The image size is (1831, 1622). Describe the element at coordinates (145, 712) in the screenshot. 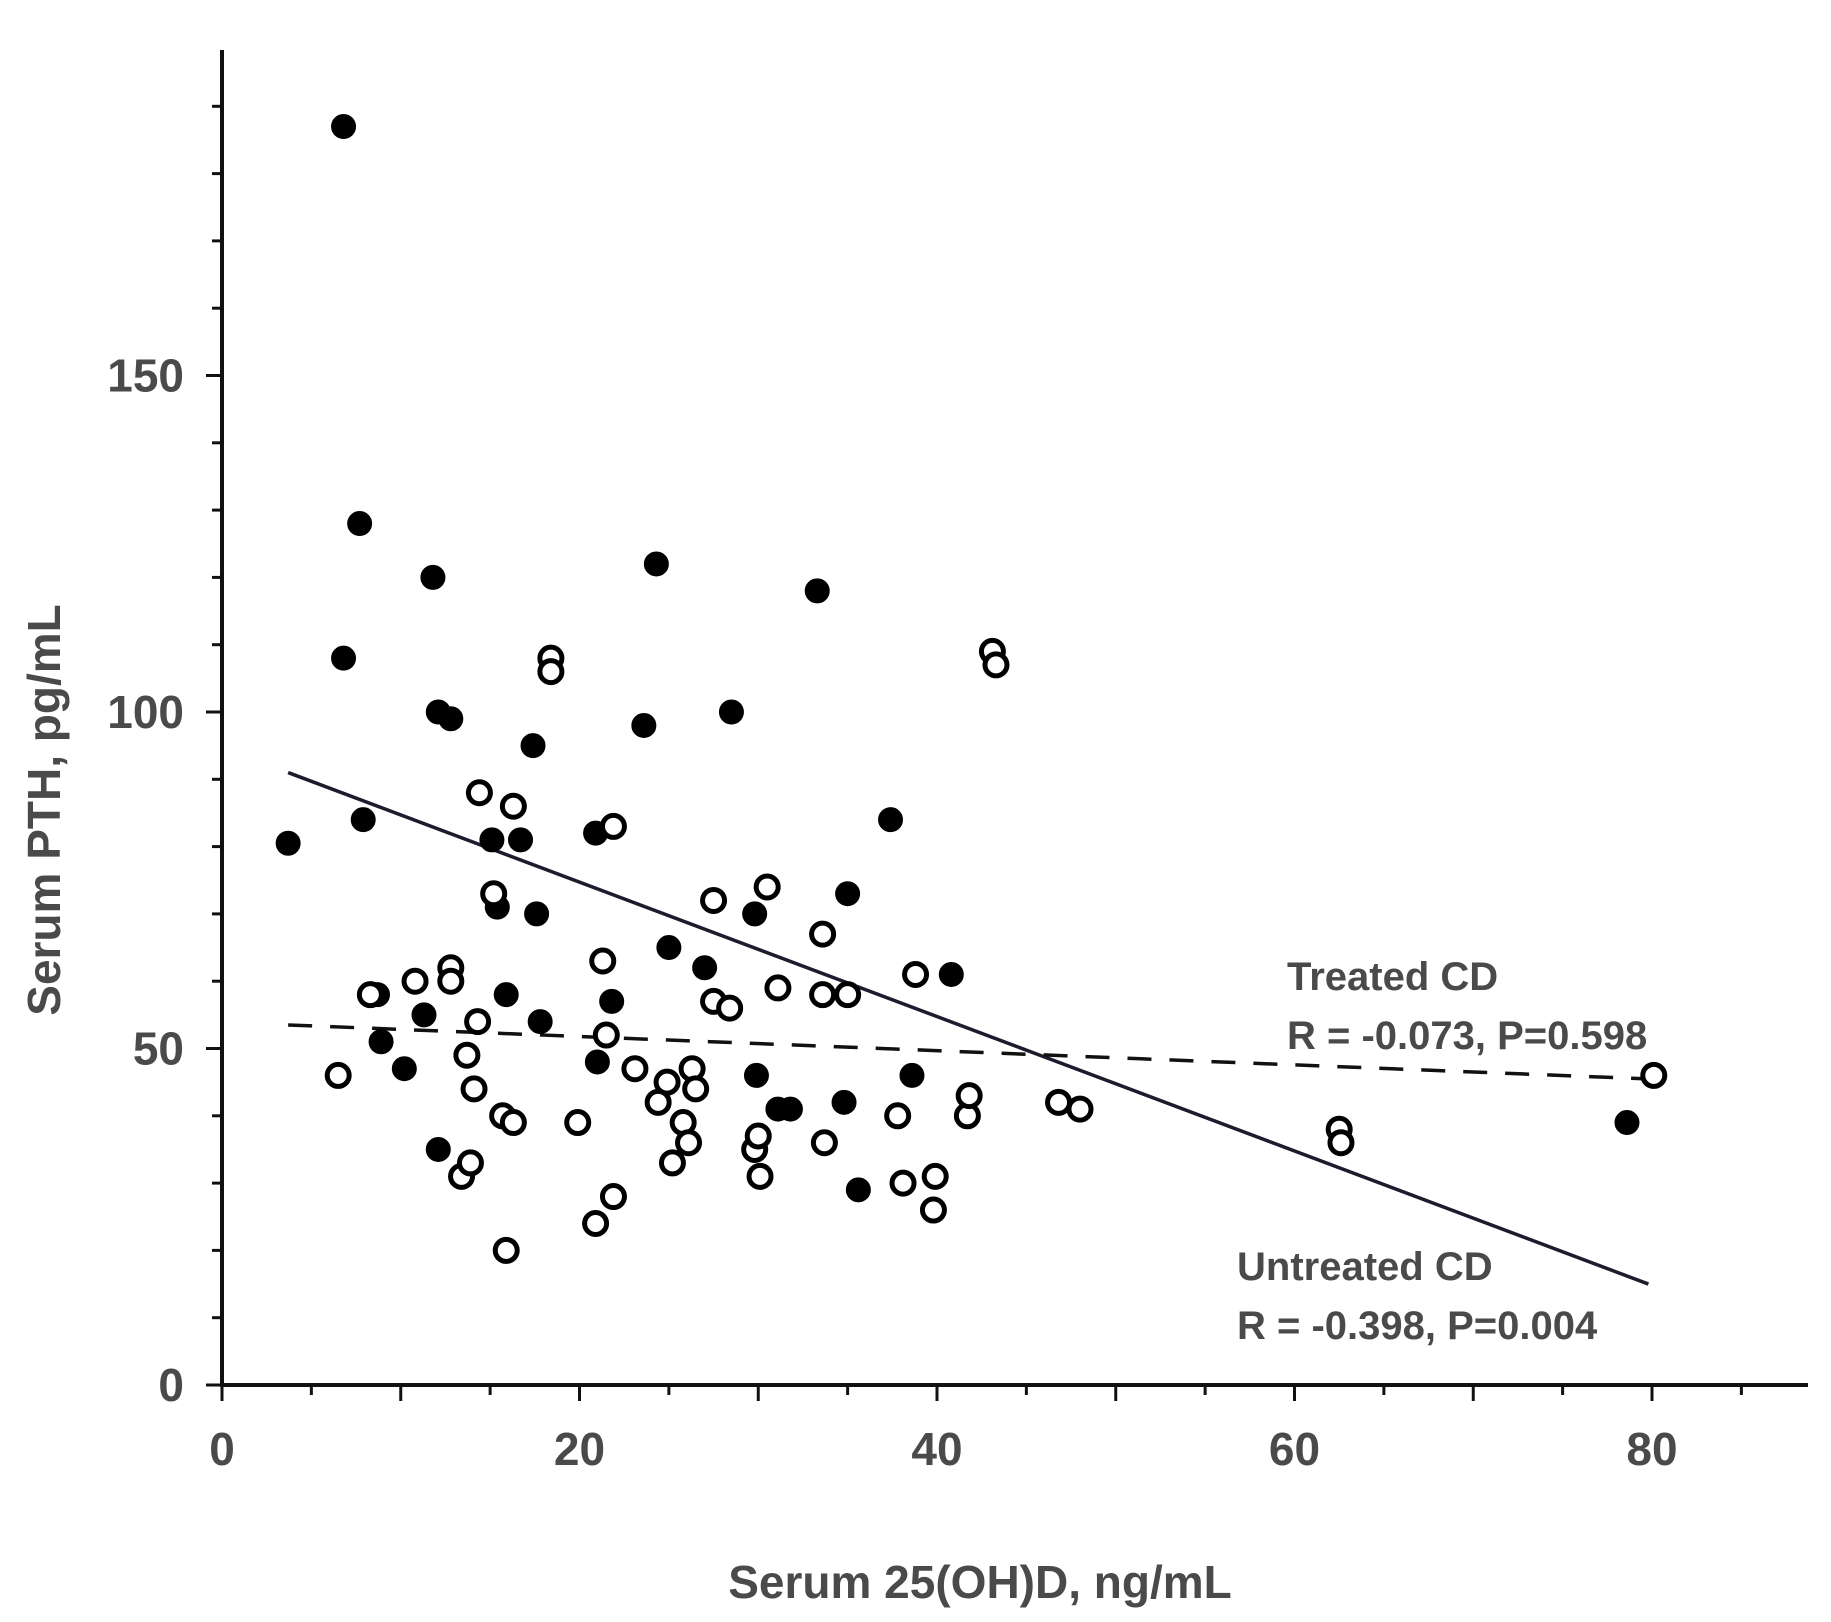

I see `y-tick-label: 100` at that location.